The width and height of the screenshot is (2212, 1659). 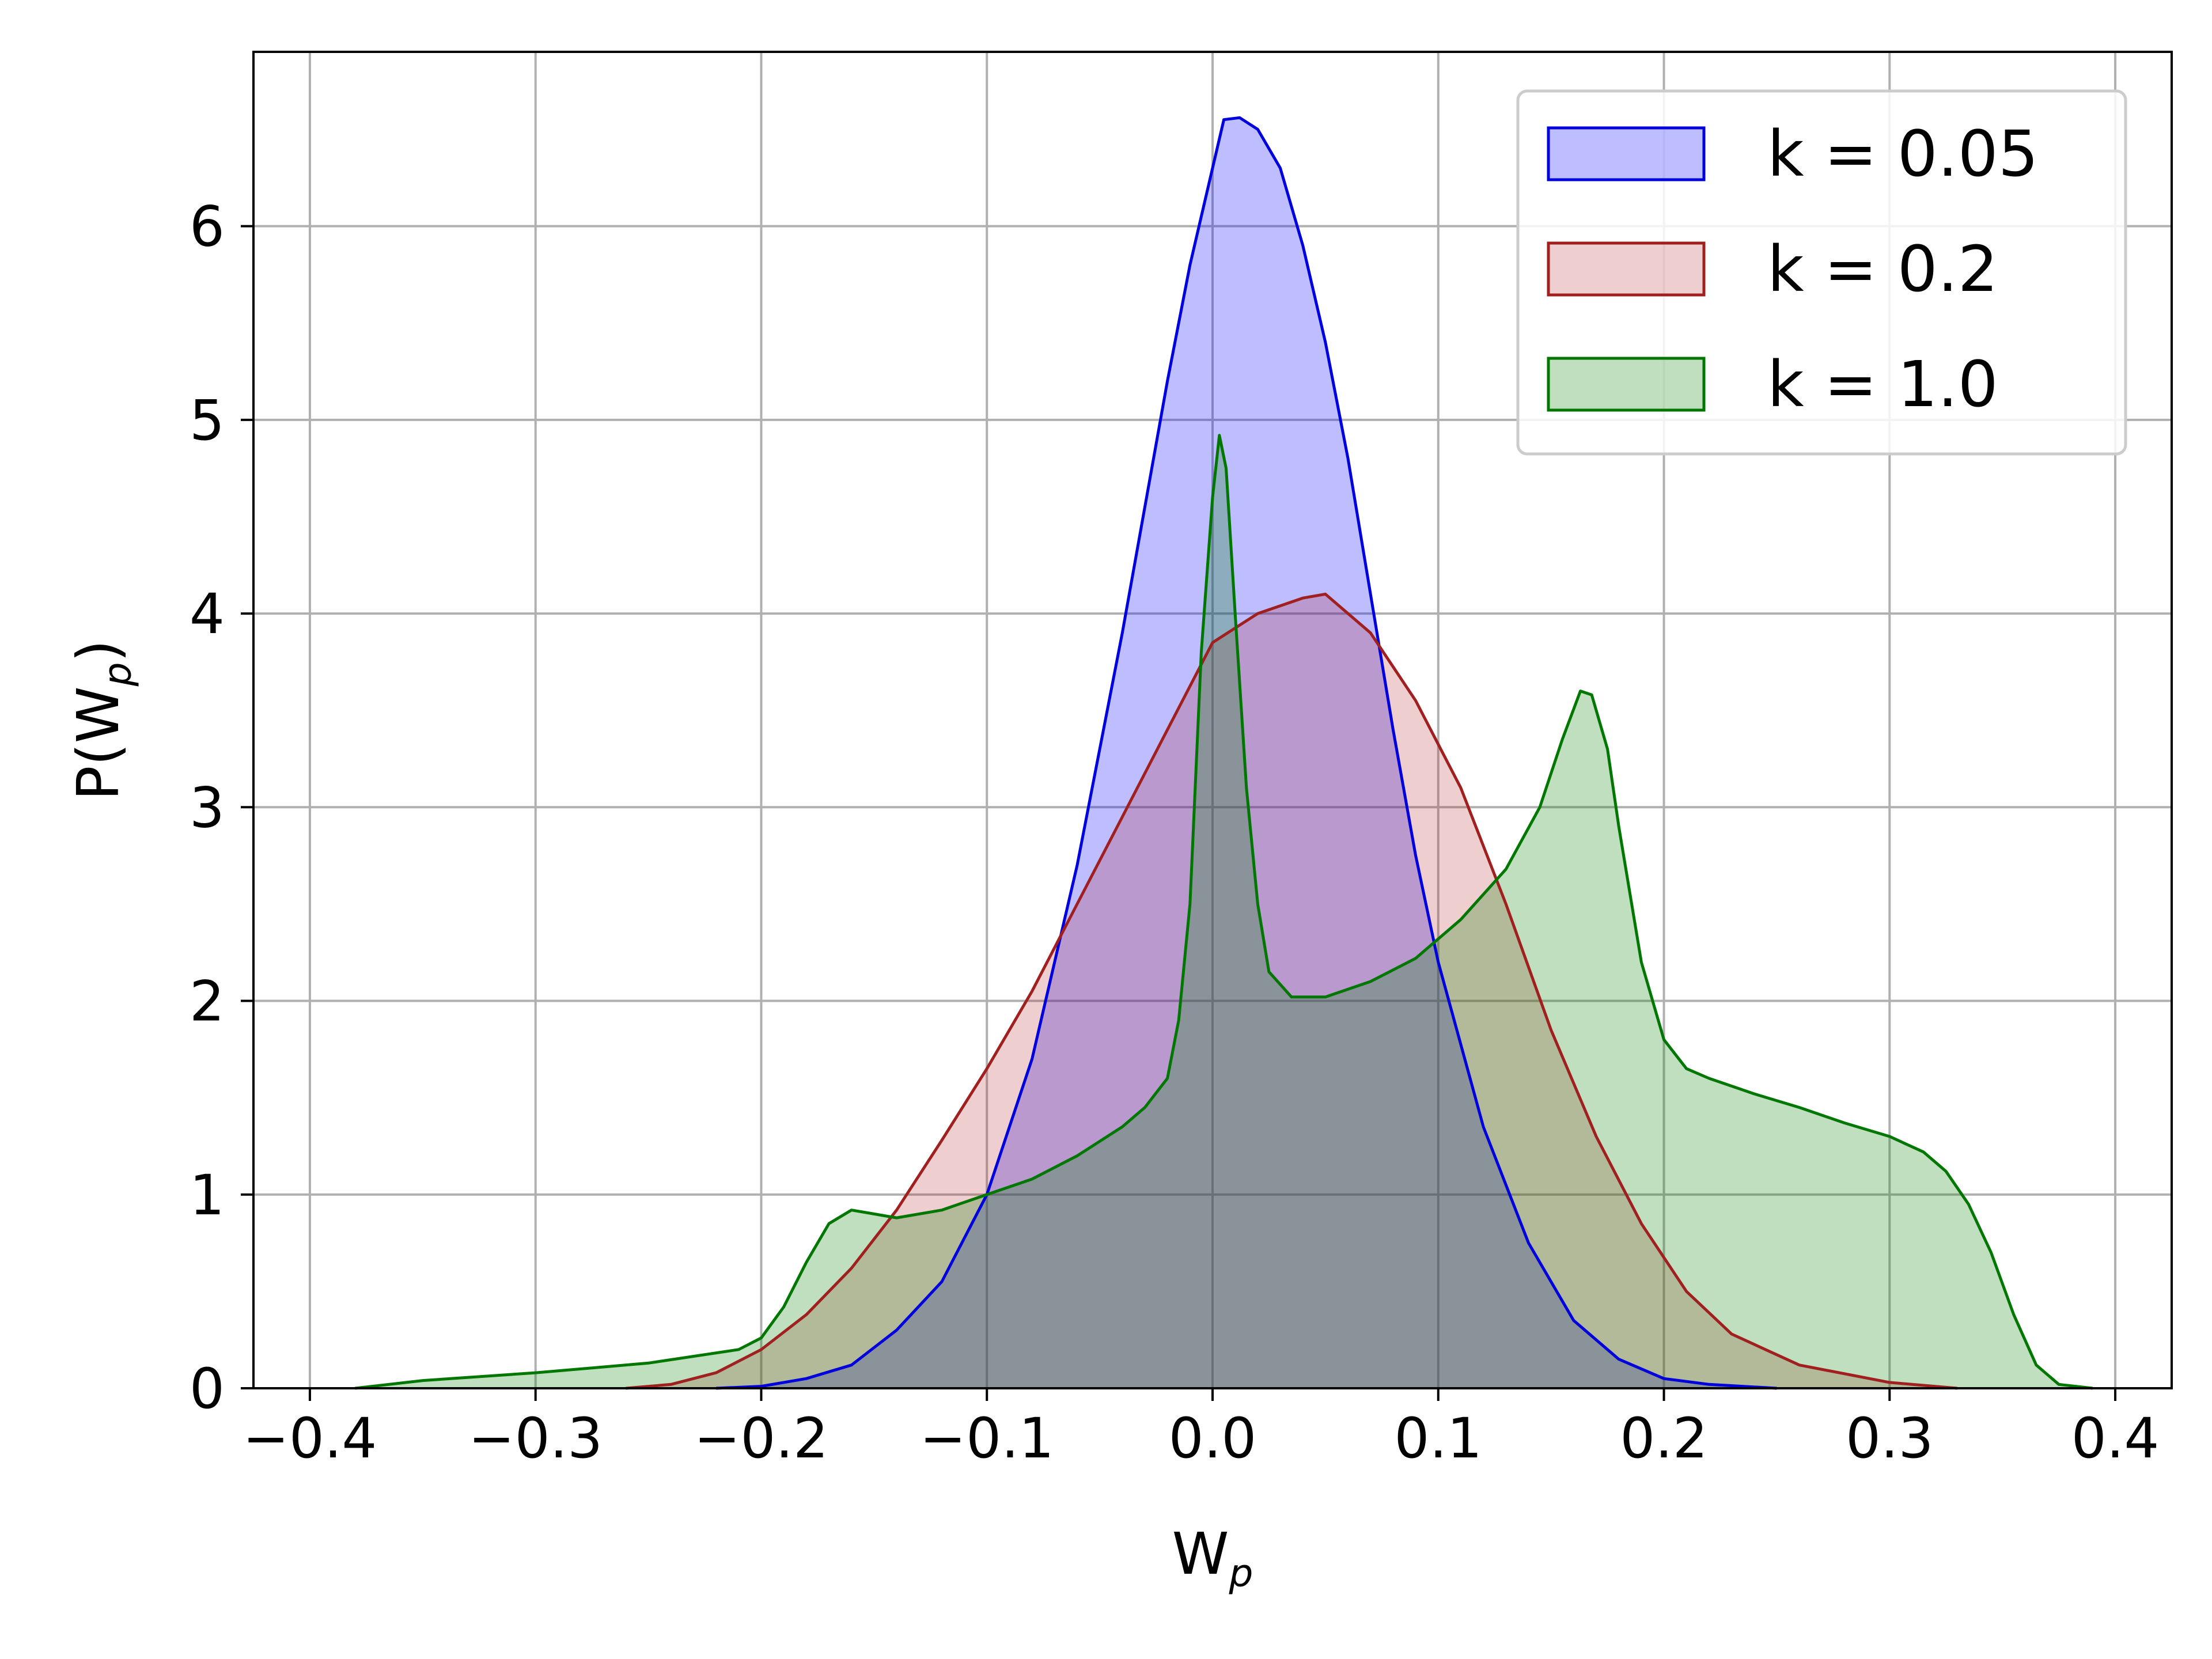 What do you see at coordinates (207, 420) in the screenshot?
I see `y-tick-label: 5` at bounding box center [207, 420].